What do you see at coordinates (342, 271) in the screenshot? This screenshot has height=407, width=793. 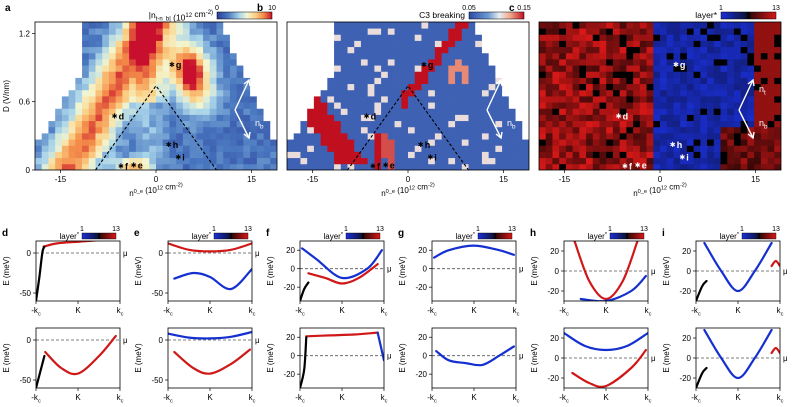 I see `plot-frame` at bounding box center [342, 271].